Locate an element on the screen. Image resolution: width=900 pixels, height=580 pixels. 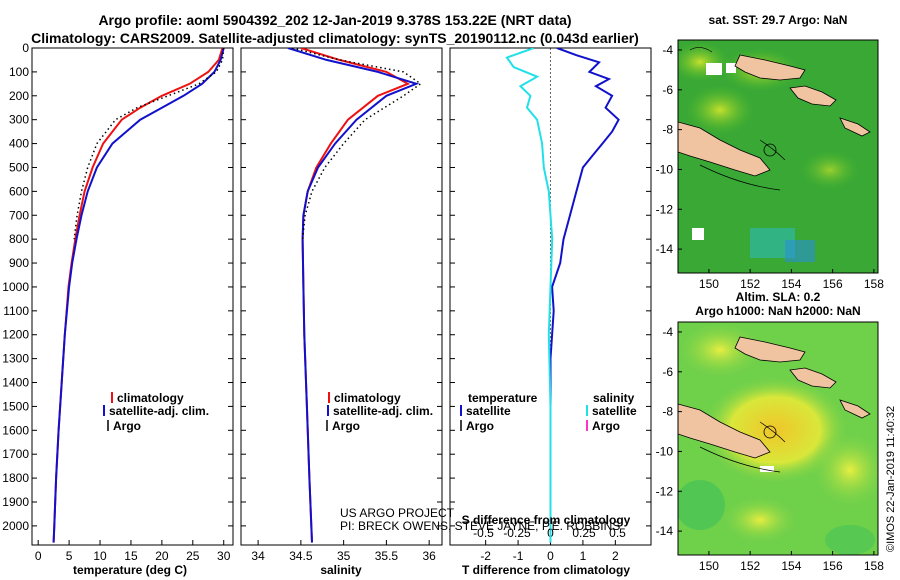
x-tick-label: 36 is located at coordinates (429, 556).